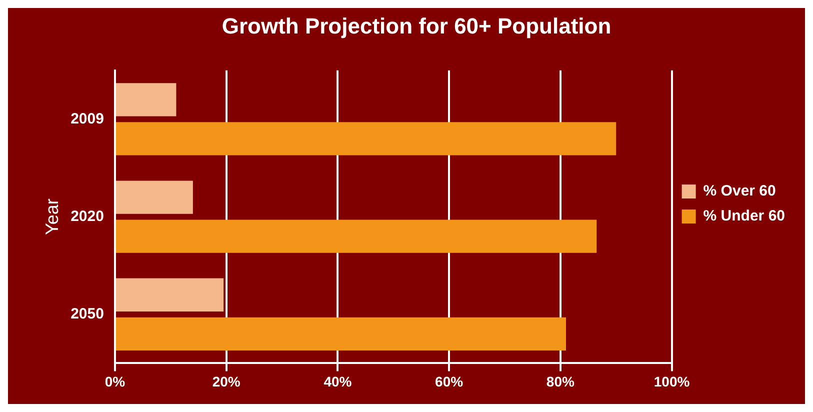  Describe the element at coordinates (115, 381) in the screenshot. I see `x-tick-label: 0%` at that location.